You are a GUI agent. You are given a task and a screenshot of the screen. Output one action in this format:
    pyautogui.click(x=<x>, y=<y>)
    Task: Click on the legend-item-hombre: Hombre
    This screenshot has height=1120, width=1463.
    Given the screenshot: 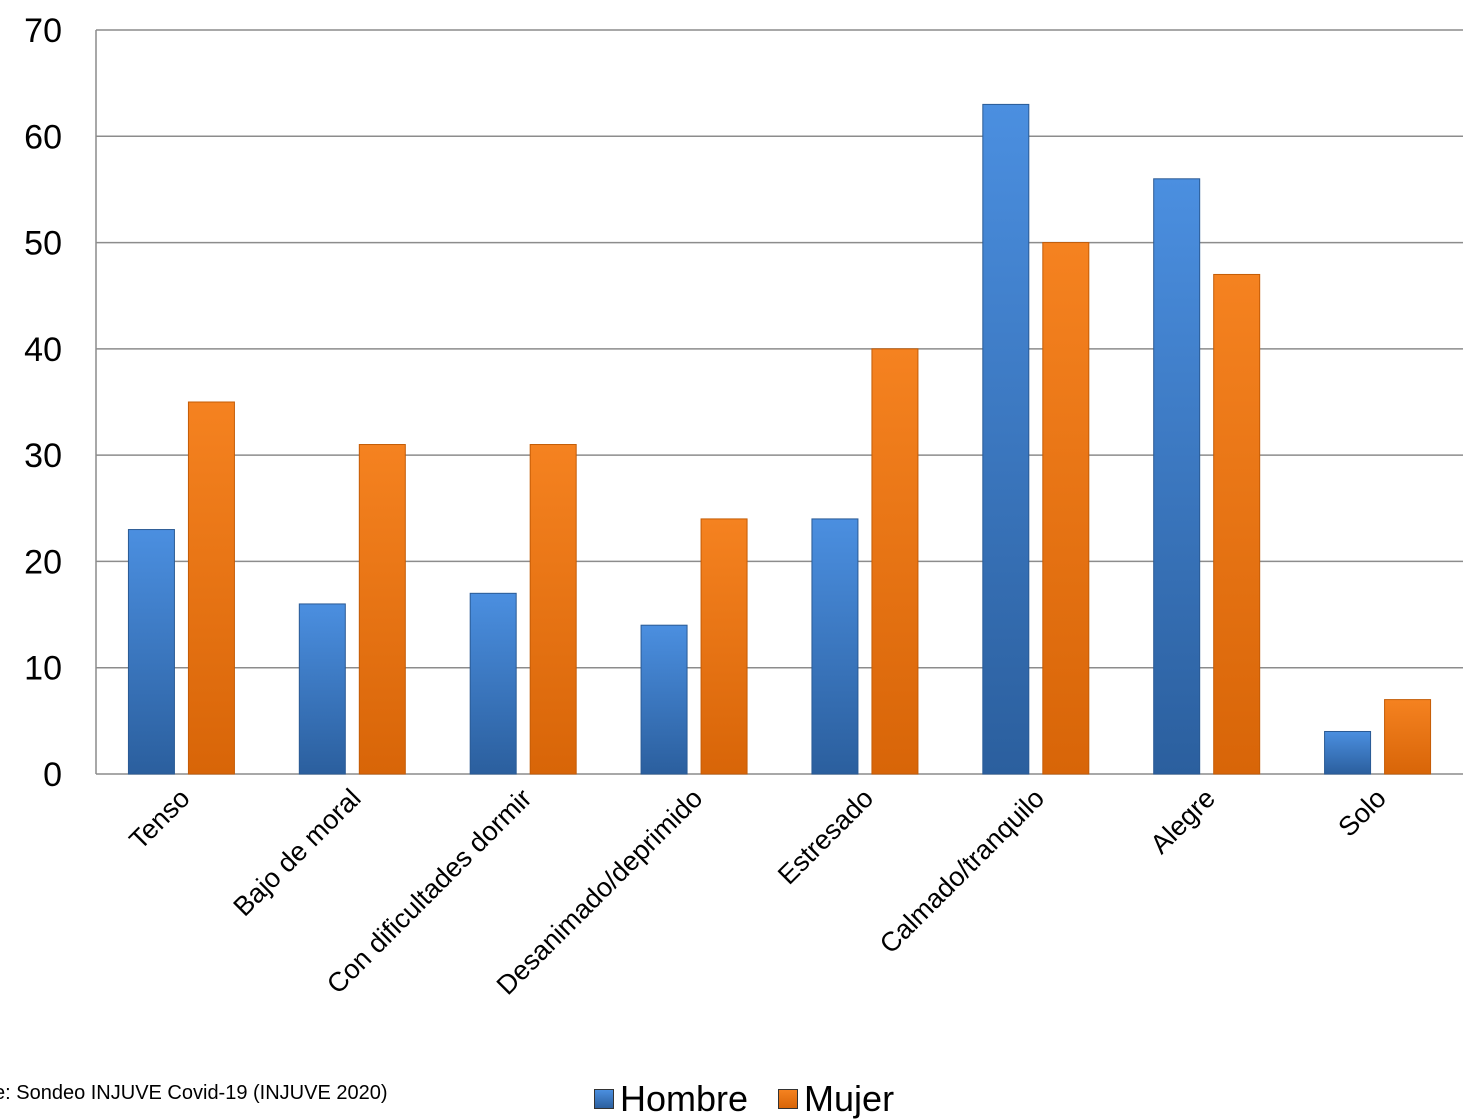 What is the action you would take?
    pyautogui.click(x=671, y=1099)
    